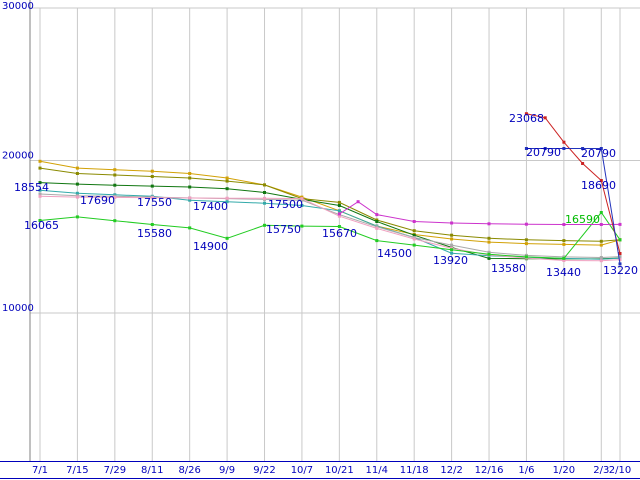  I want to click on price-label: 15670, so click(339, 233).